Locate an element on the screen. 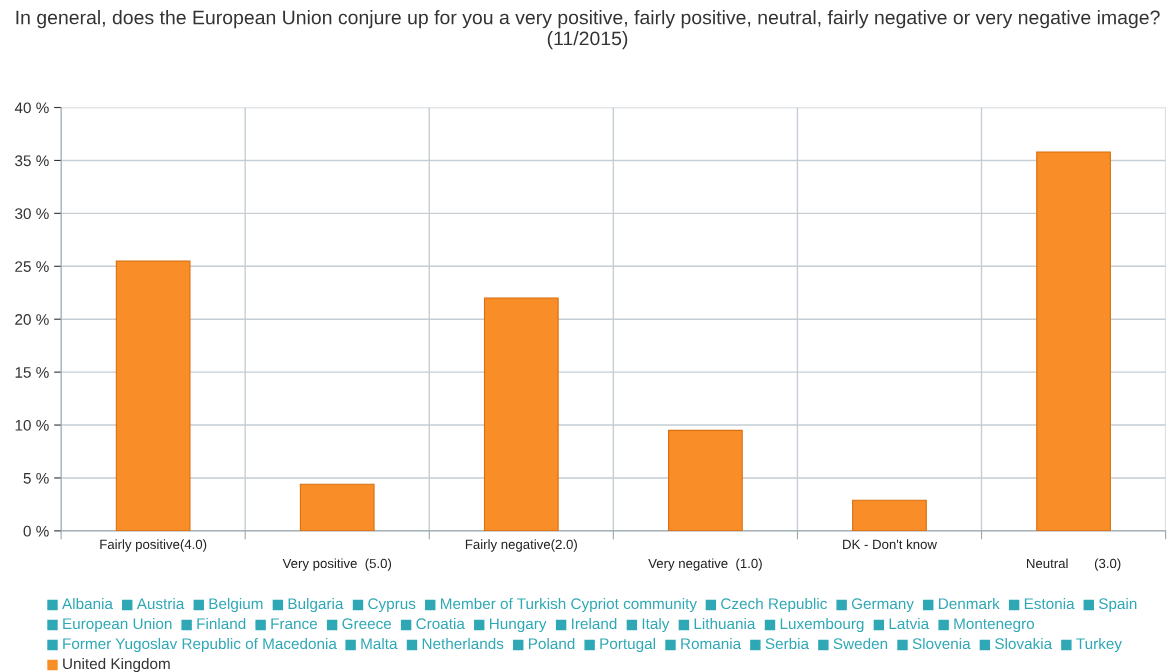 The image size is (1175, 672). y-tick-label: 20 % is located at coordinates (32, 319).